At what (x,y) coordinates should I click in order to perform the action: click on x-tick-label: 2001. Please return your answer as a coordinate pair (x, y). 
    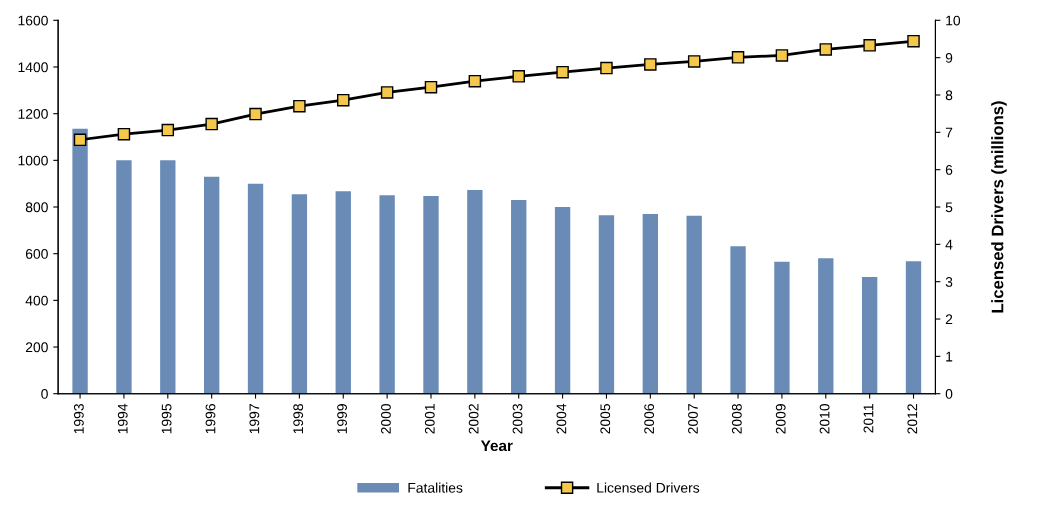
    Looking at the image, I should click on (429, 419).